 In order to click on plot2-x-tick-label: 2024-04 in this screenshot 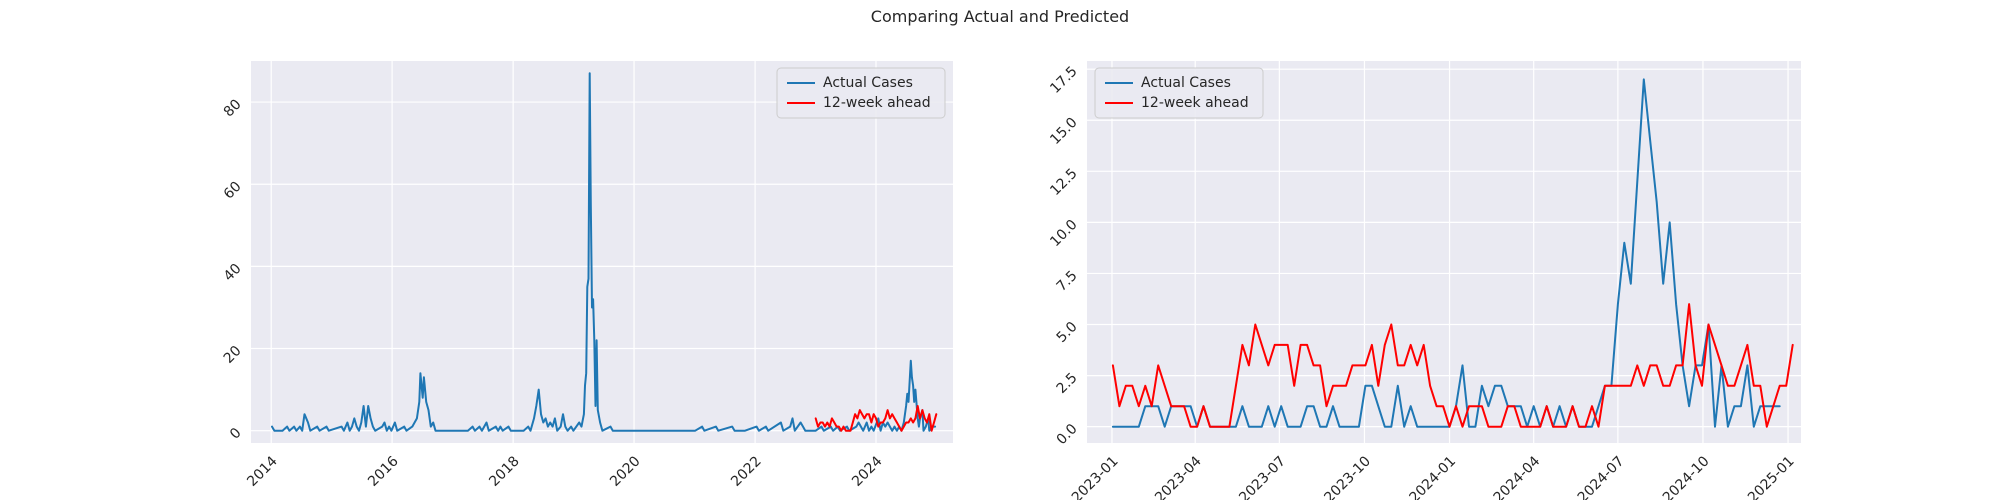, I will do `click(1517, 476)`.